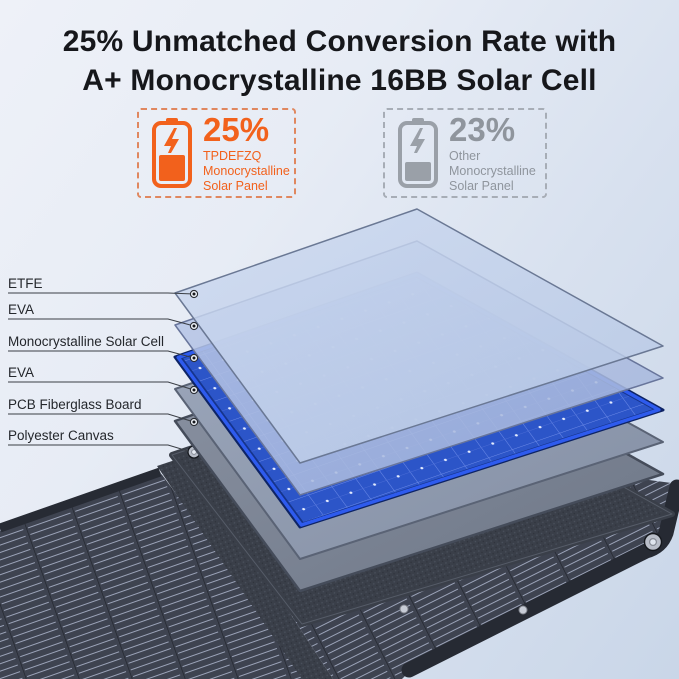 The image size is (679, 679). What do you see at coordinates (245, 567) in the screenshot?
I see `panel-fold-hinge` at bounding box center [245, 567].